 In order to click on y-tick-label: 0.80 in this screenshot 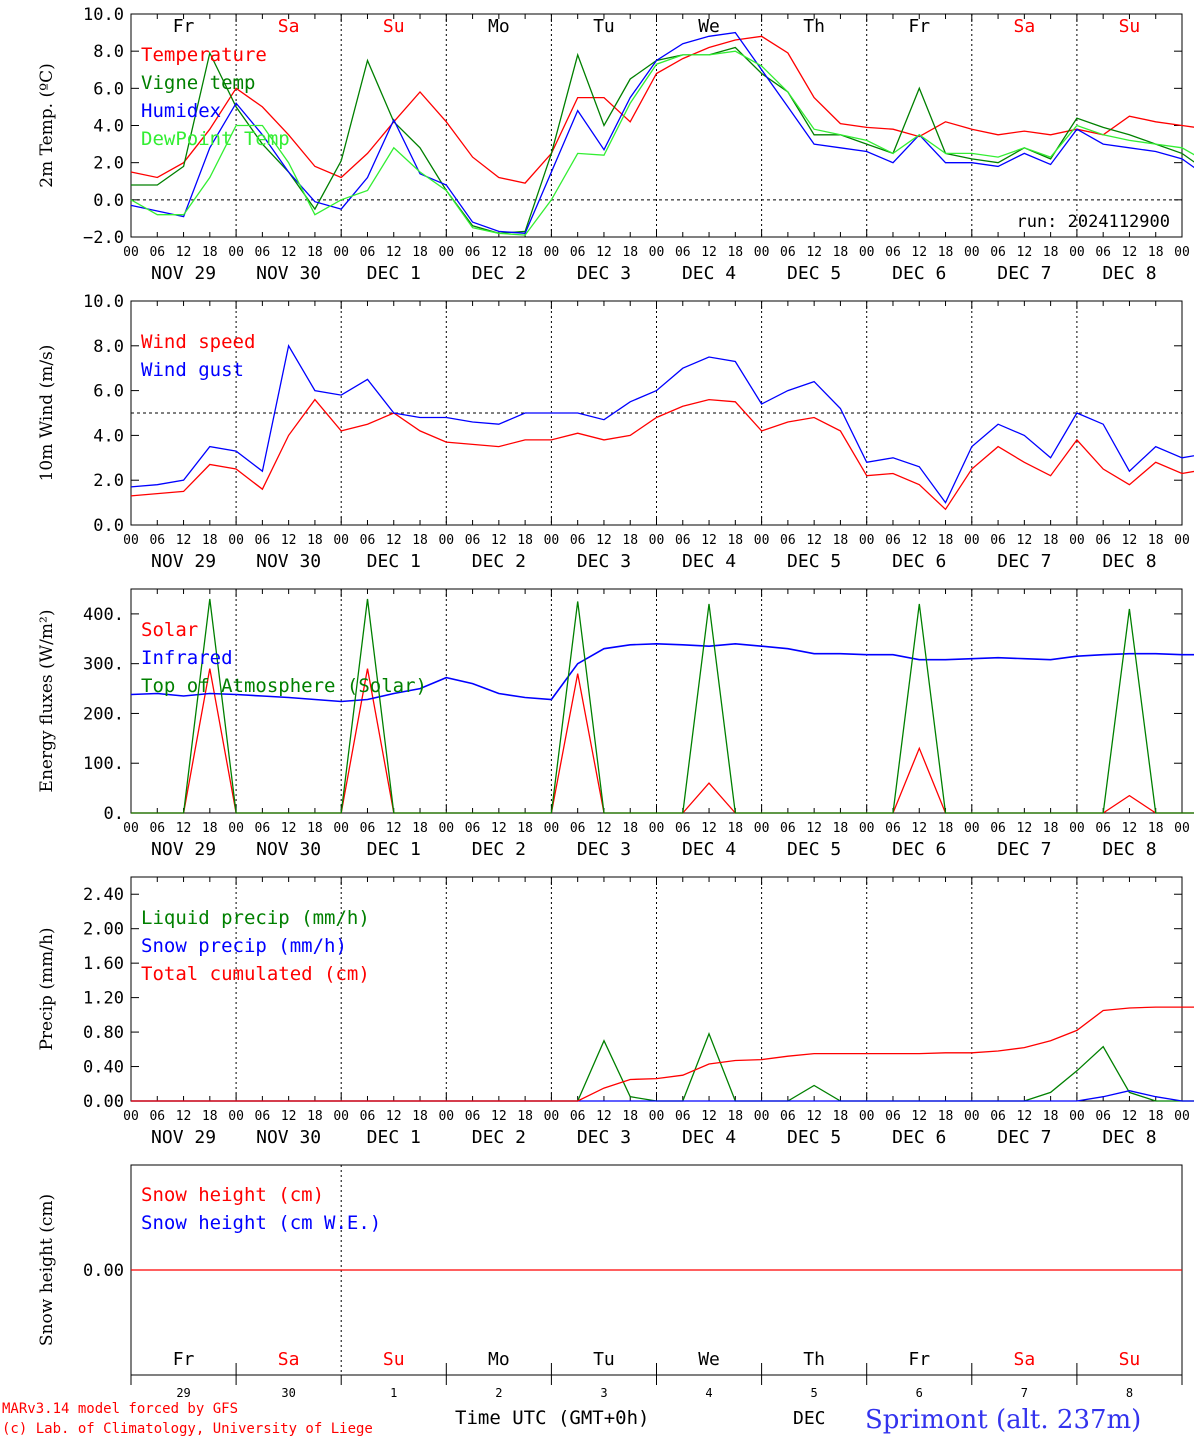, I will do `click(103, 1033)`.